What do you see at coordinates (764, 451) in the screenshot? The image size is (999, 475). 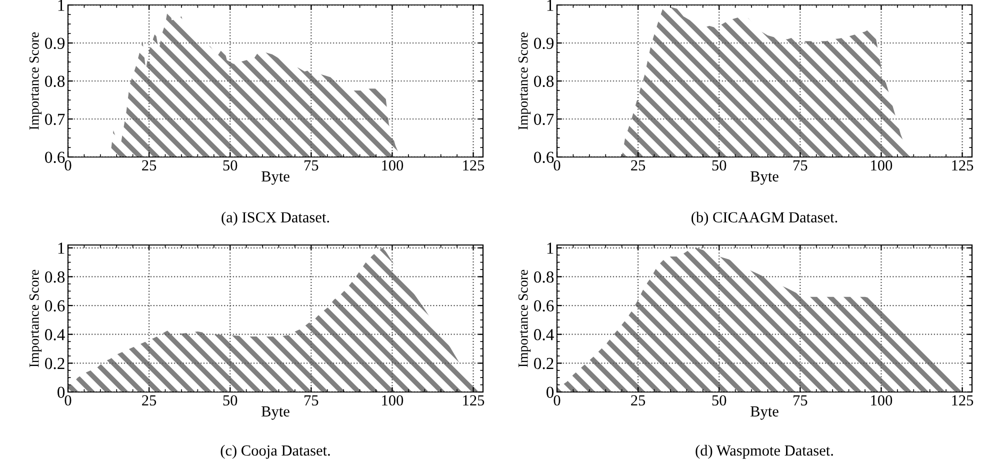 I see `text: (d) Waspmote Dataset.` at bounding box center [764, 451].